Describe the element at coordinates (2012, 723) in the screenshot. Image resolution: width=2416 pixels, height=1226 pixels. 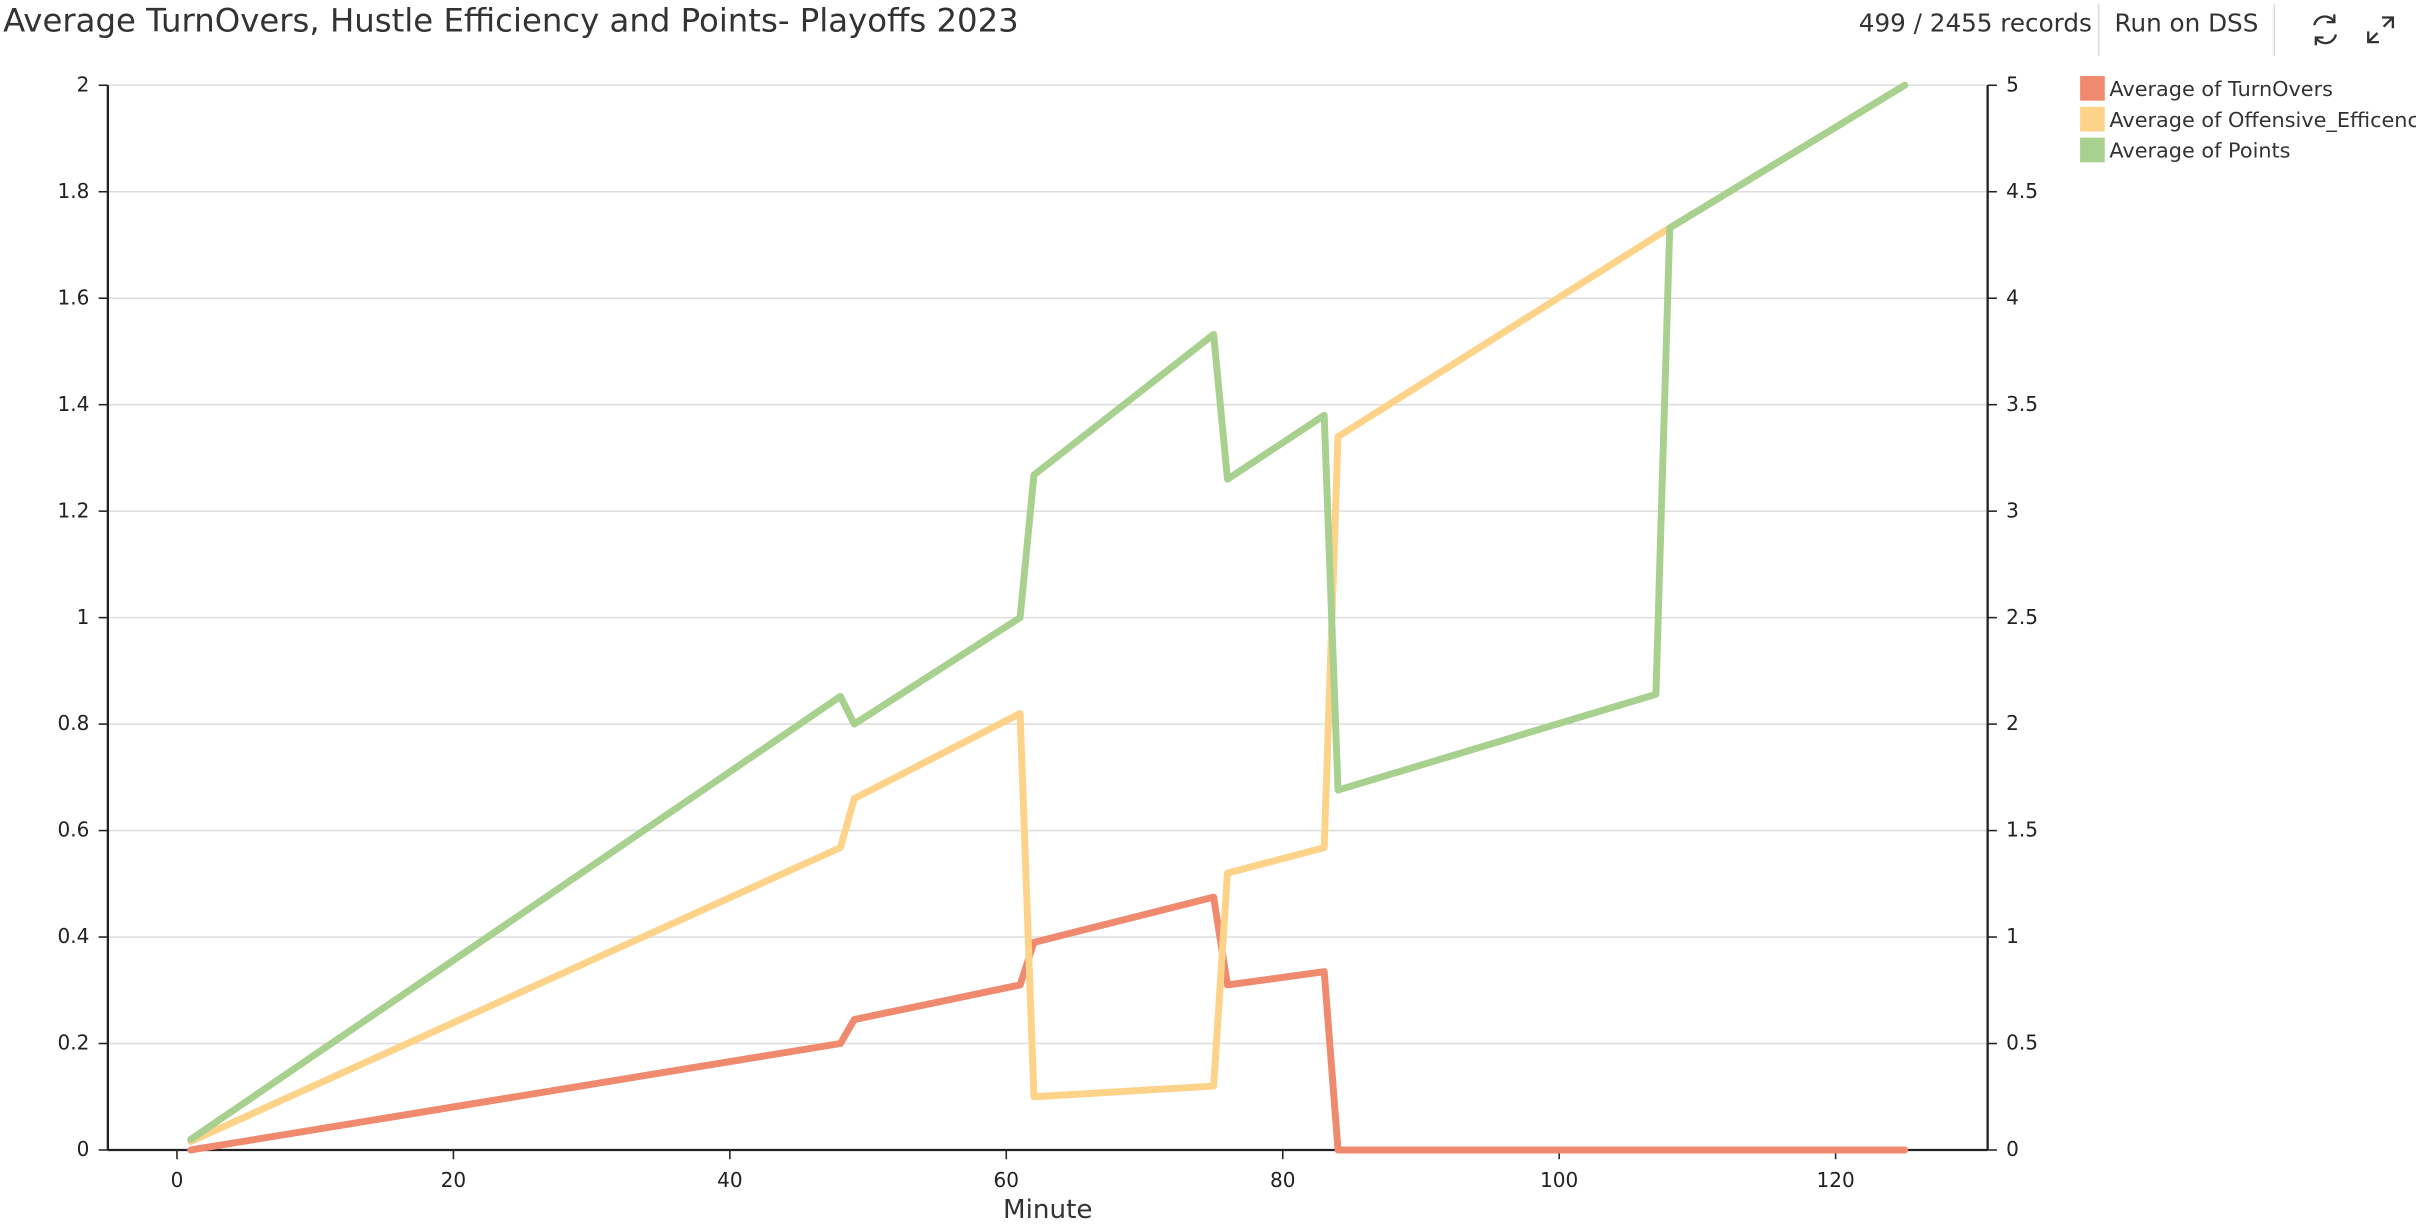
I see `y2-tick-label: 2` at that location.